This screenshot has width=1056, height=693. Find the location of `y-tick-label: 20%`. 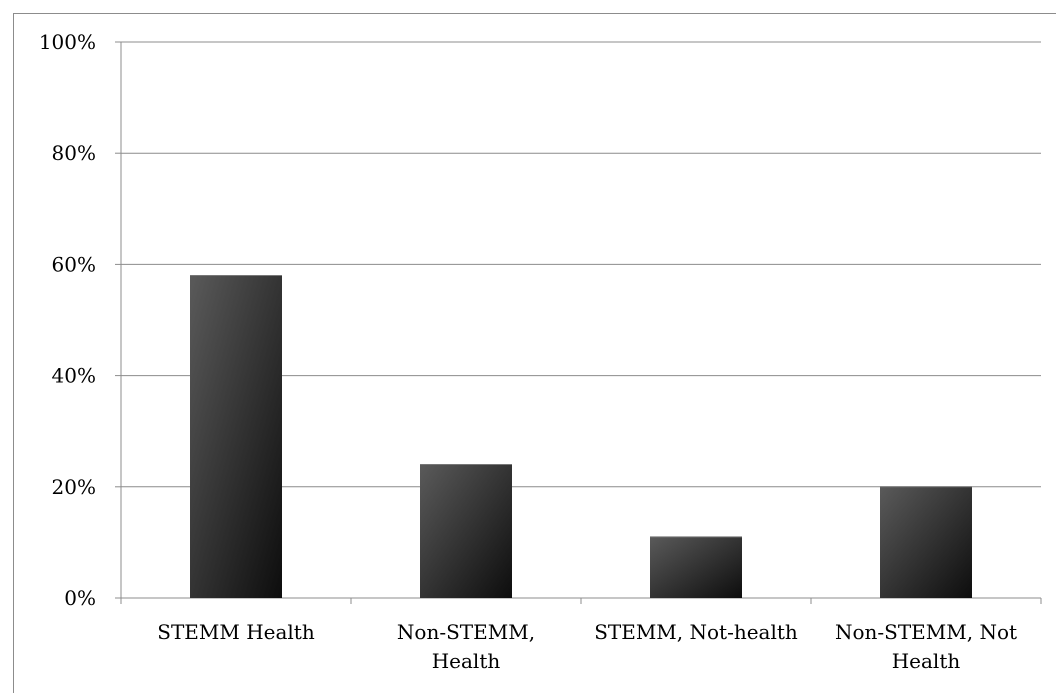

y-tick-label: 20% is located at coordinates (74, 487).